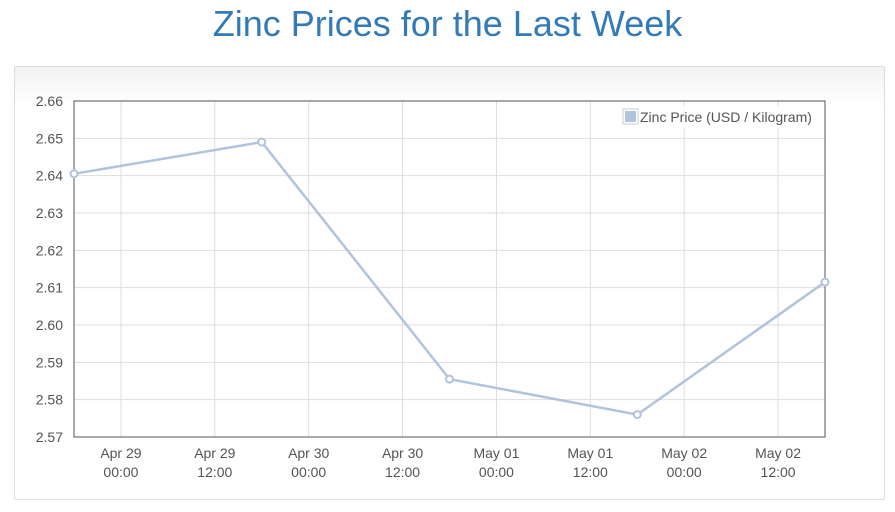 The image size is (895, 512). I want to click on page-title: Zinc Prices for the Last Week, so click(447, 23).